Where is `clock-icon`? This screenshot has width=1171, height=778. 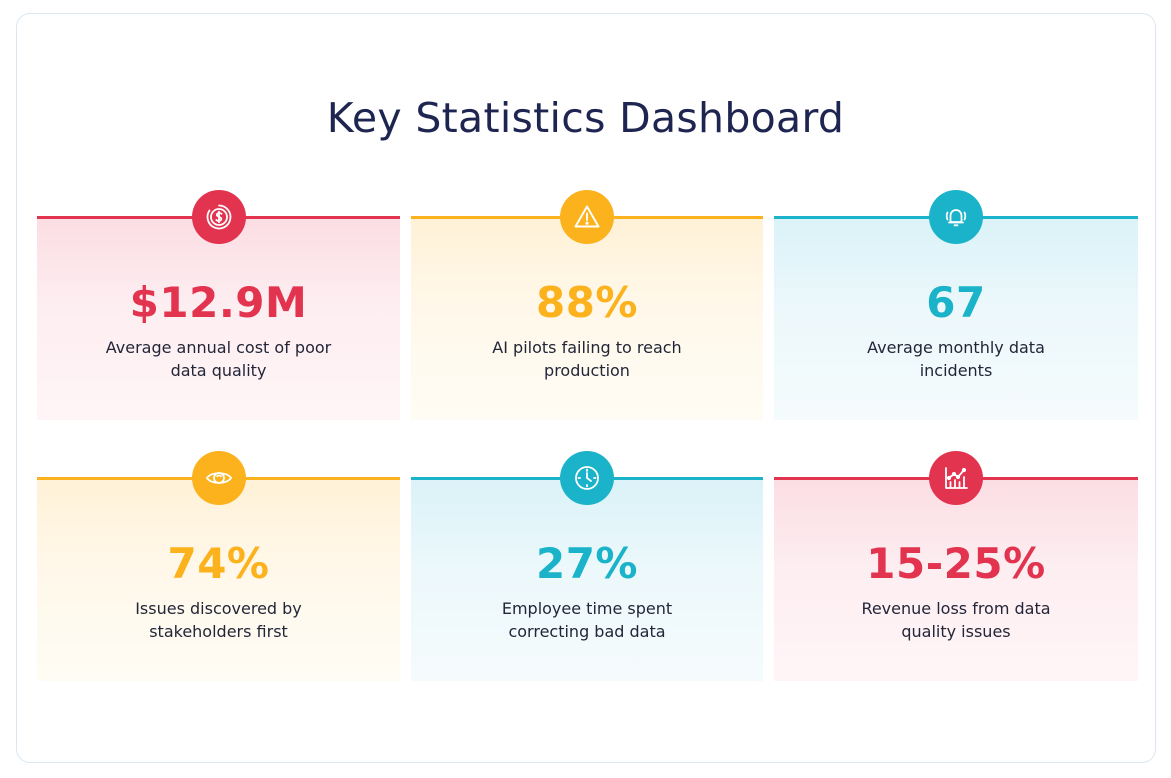 clock-icon is located at coordinates (587, 478).